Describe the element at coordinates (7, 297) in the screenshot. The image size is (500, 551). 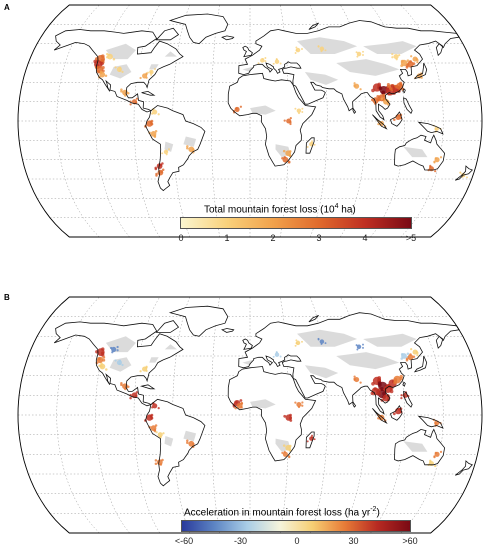
I see `panel-b-label: B` at that location.